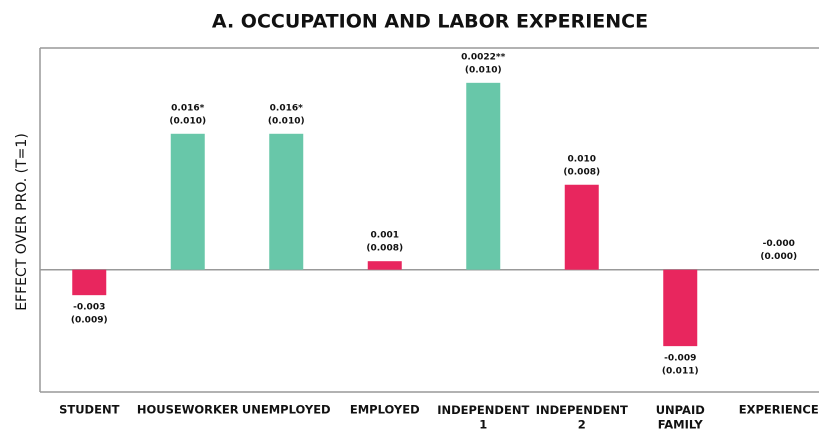 The height and width of the screenshot is (429, 819). Describe the element at coordinates (89, 410) in the screenshot. I see `x-tick-label: STUDENT` at that location.